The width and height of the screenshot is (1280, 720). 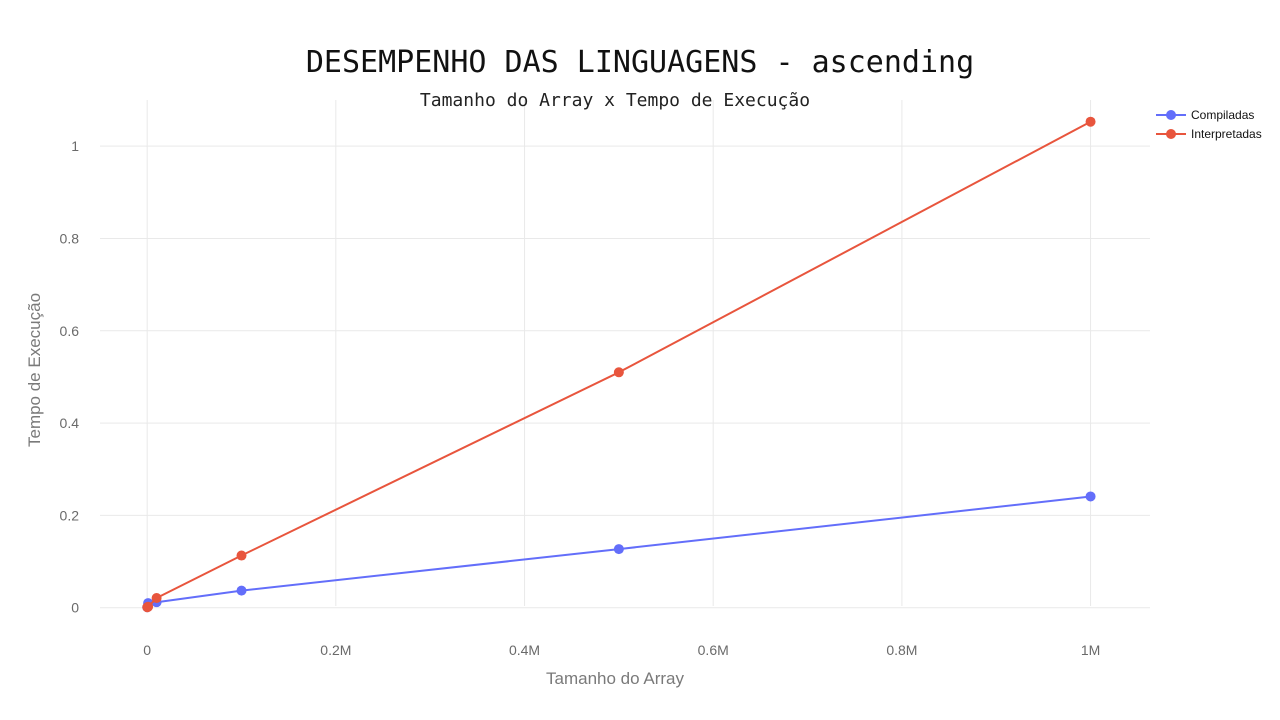 What do you see at coordinates (615, 100) in the screenshot?
I see `chart-subtitle: Tamanho do Array x Tempo de Execução` at bounding box center [615, 100].